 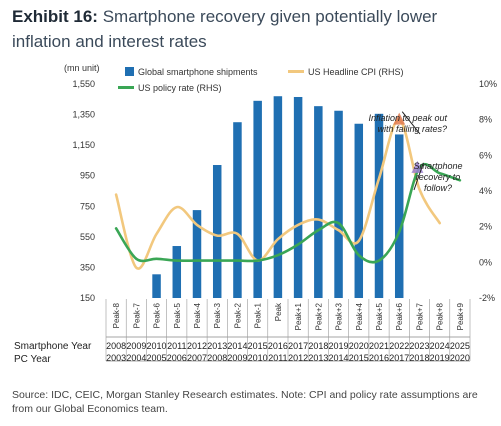 What do you see at coordinates (197, 346) in the screenshot?
I see `smartphone-year-cell: 2012` at bounding box center [197, 346].